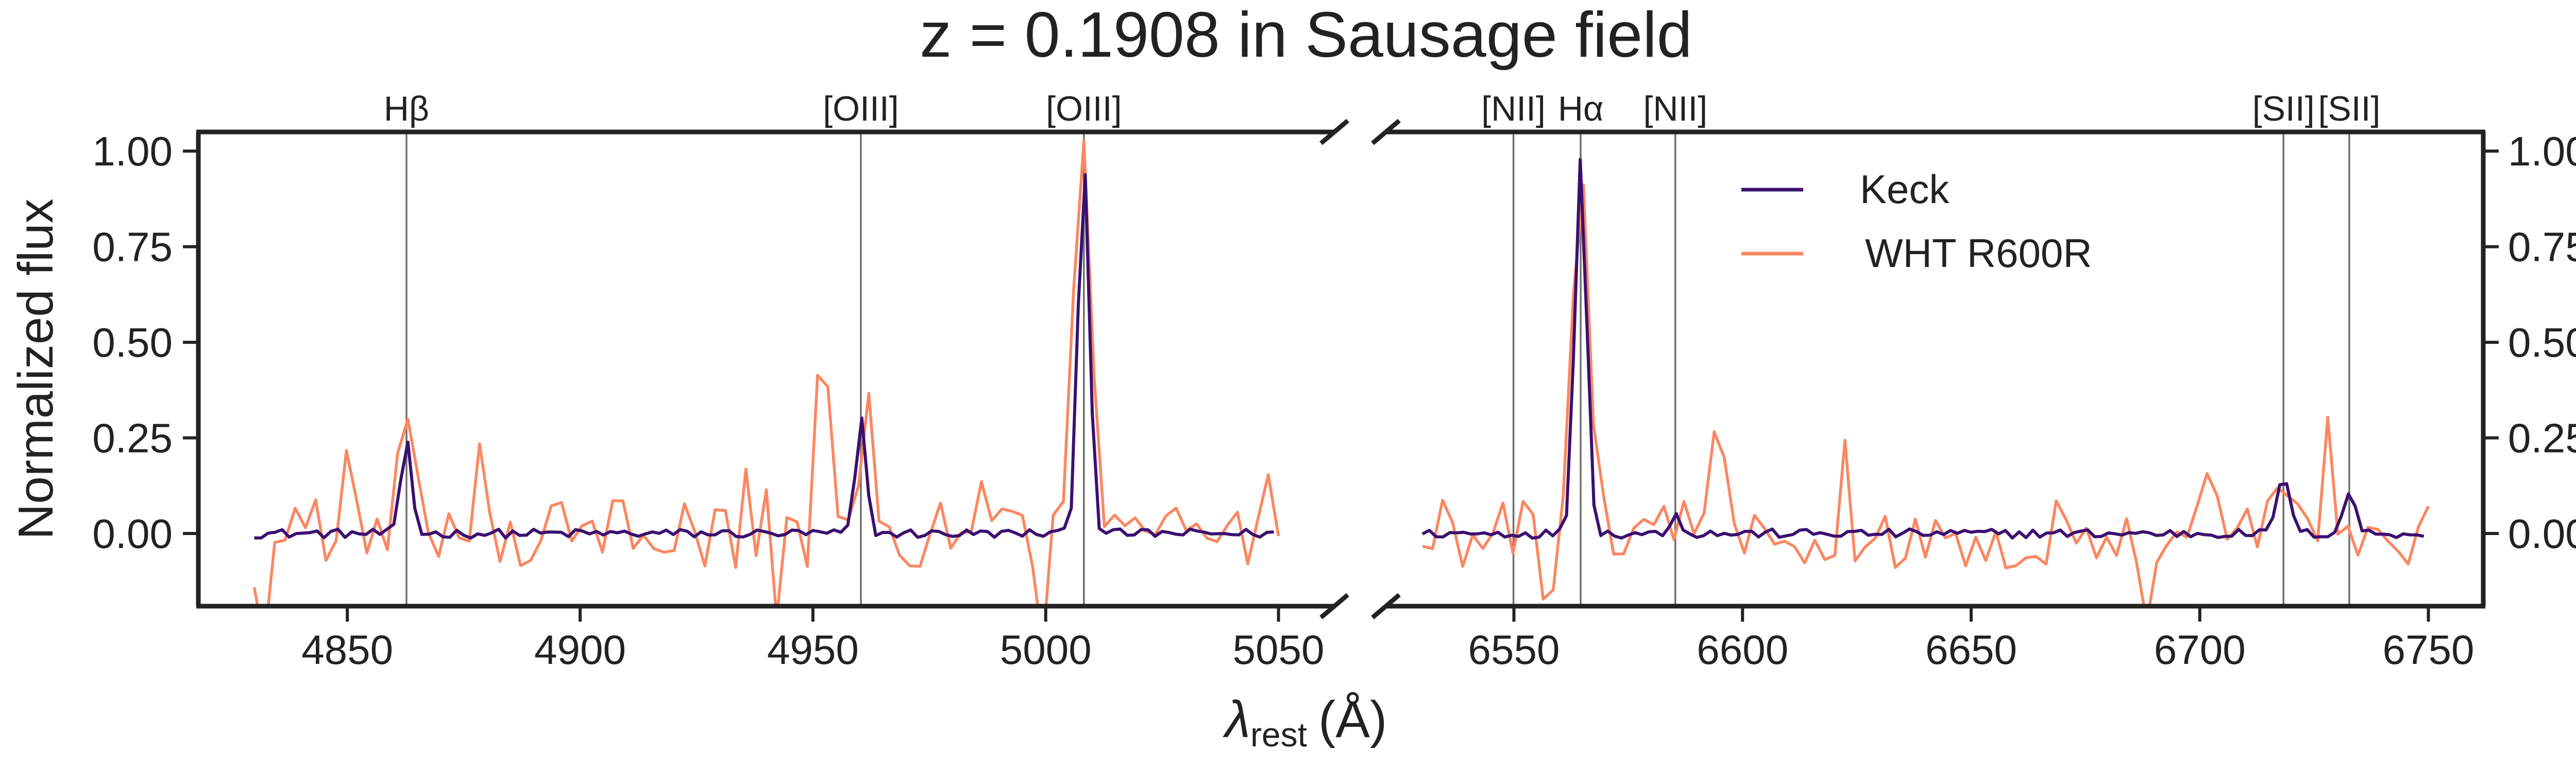 The image size is (2576, 767). What do you see at coordinates (35, 369) in the screenshot?
I see `y-axis-label: Normalized flux` at bounding box center [35, 369].